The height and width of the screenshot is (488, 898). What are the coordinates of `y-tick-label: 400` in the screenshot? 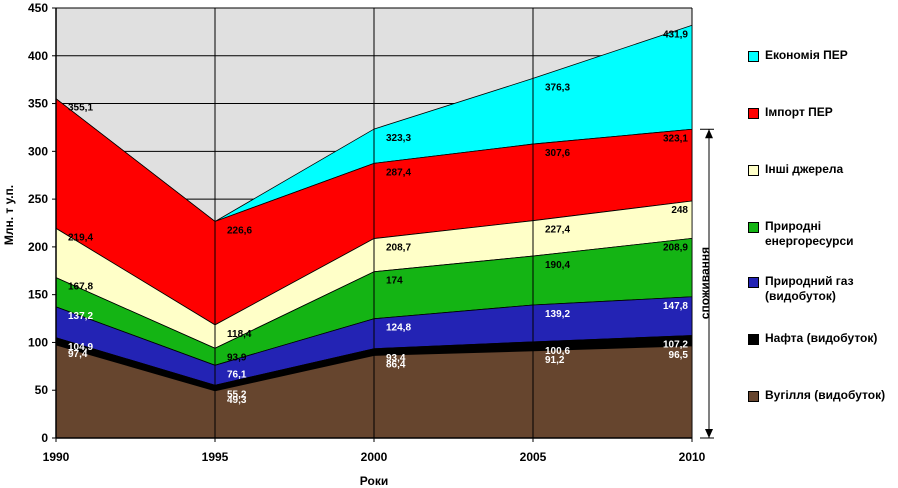 It's located at (38, 56).